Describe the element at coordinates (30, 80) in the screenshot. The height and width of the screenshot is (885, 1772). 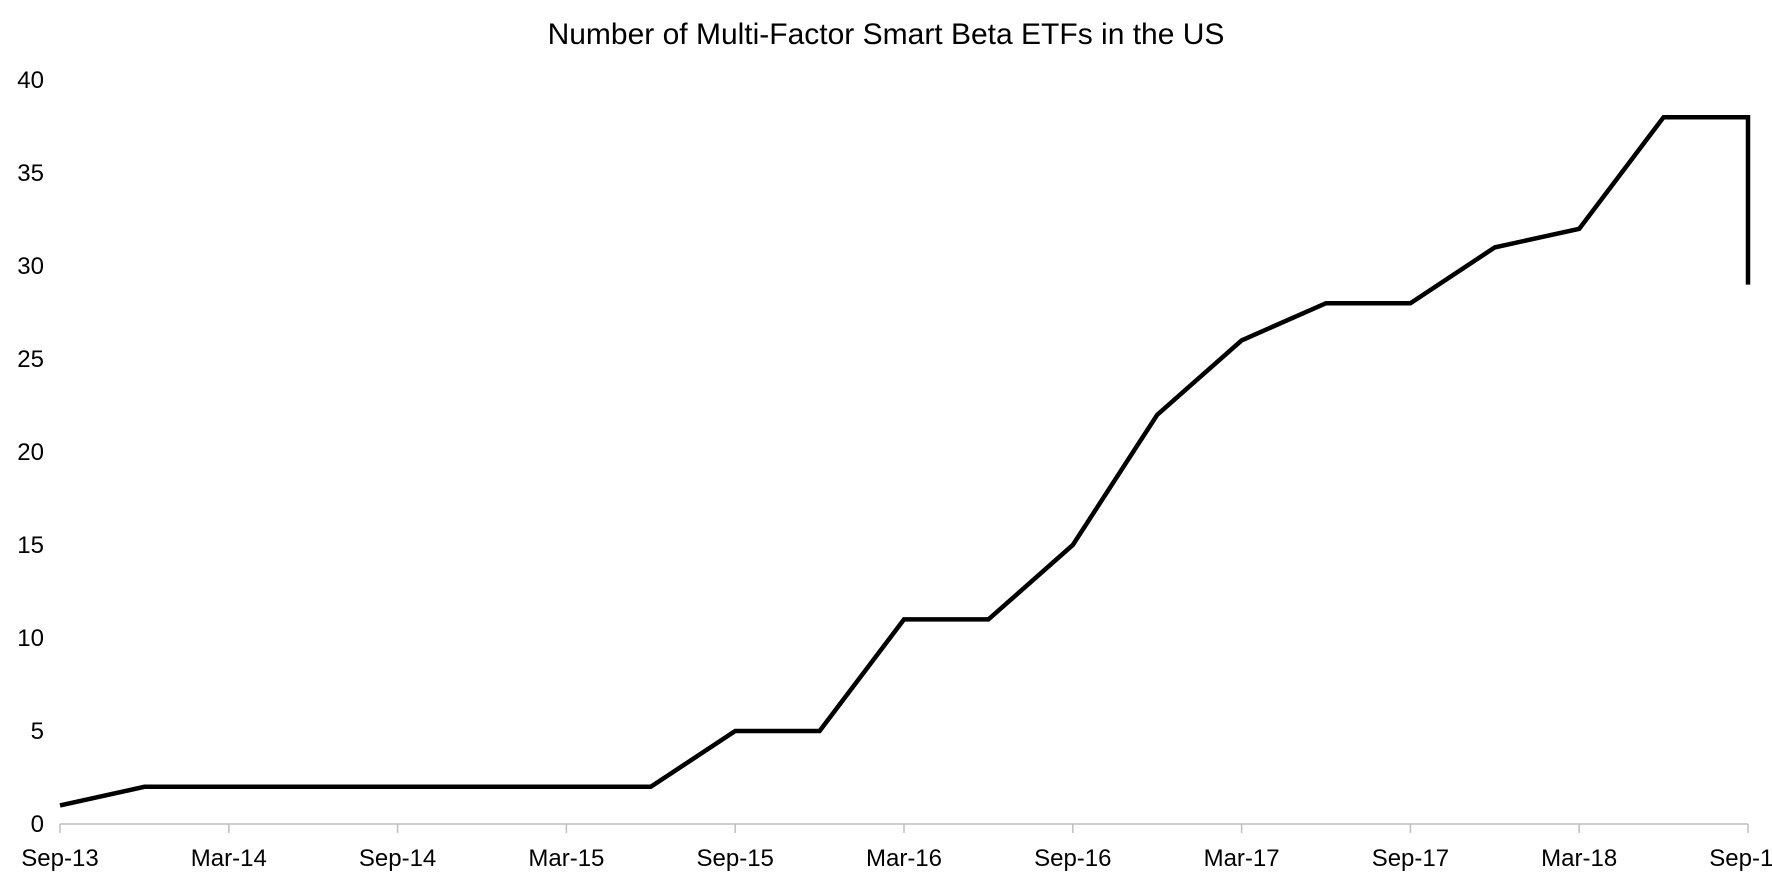
I see `y-tick-label: 40` at that location.